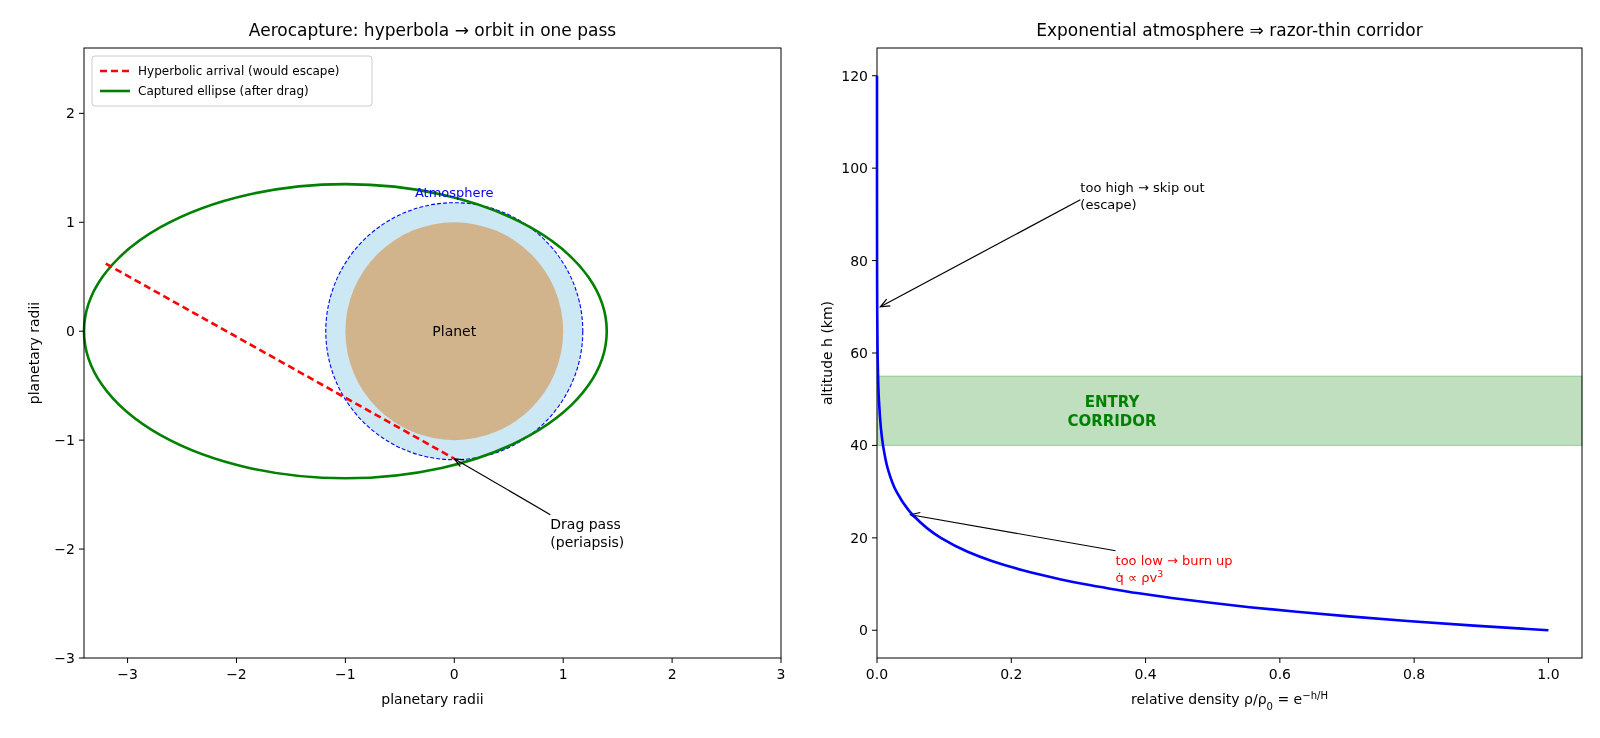  What do you see at coordinates (781, 674) in the screenshot?
I see `x-tick-label: 3` at bounding box center [781, 674].